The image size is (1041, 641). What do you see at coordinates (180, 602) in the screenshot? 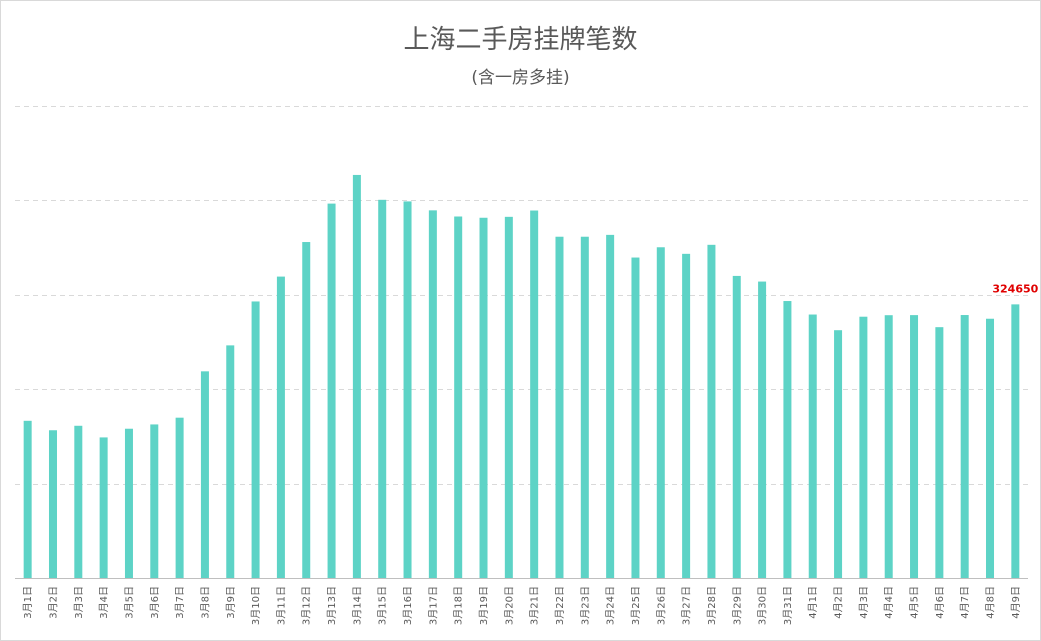
I see `x-tick-label: 3月7日` at bounding box center [180, 602].